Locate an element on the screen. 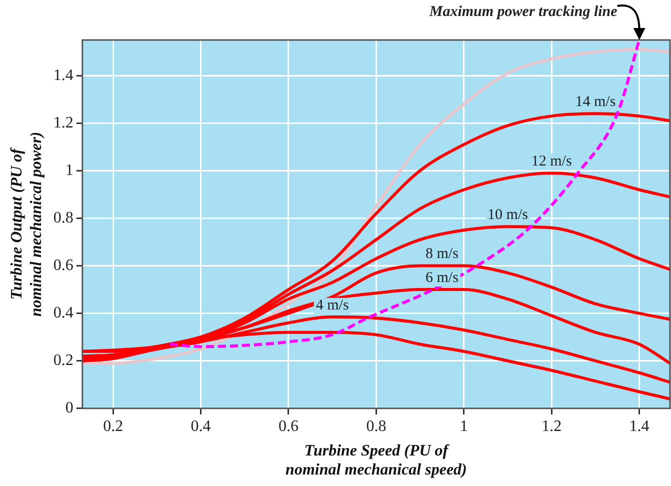 This screenshot has width=671, height=486. y-tick-label: 0.6 is located at coordinates (63, 265).